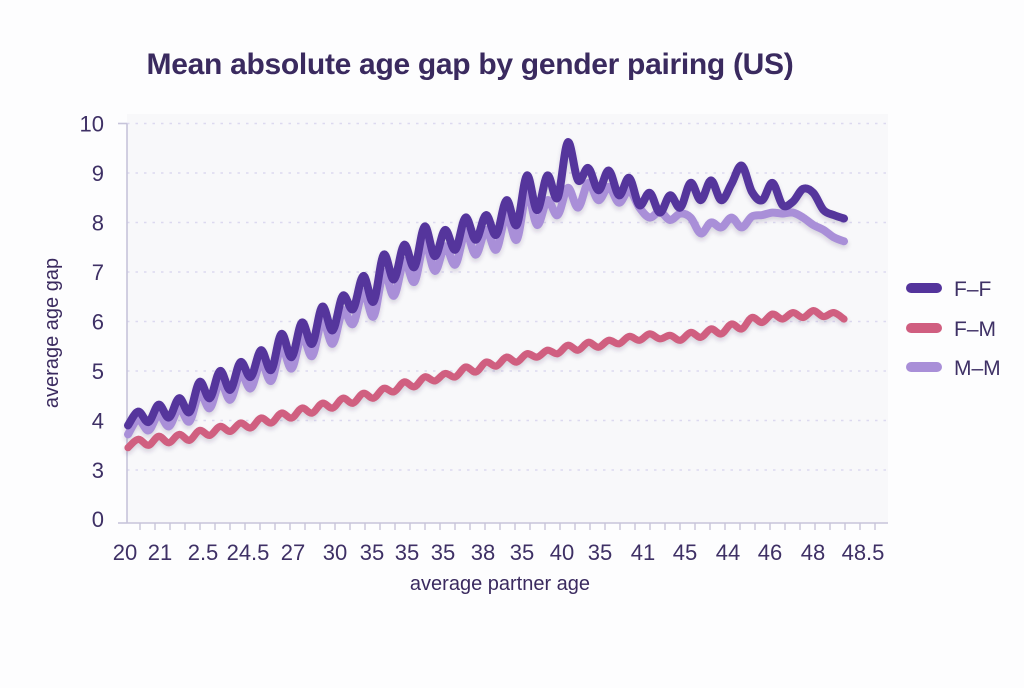 This screenshot has height=688, width=1024. I want to click on legend-item-ff: F–F, so click(948, 289).